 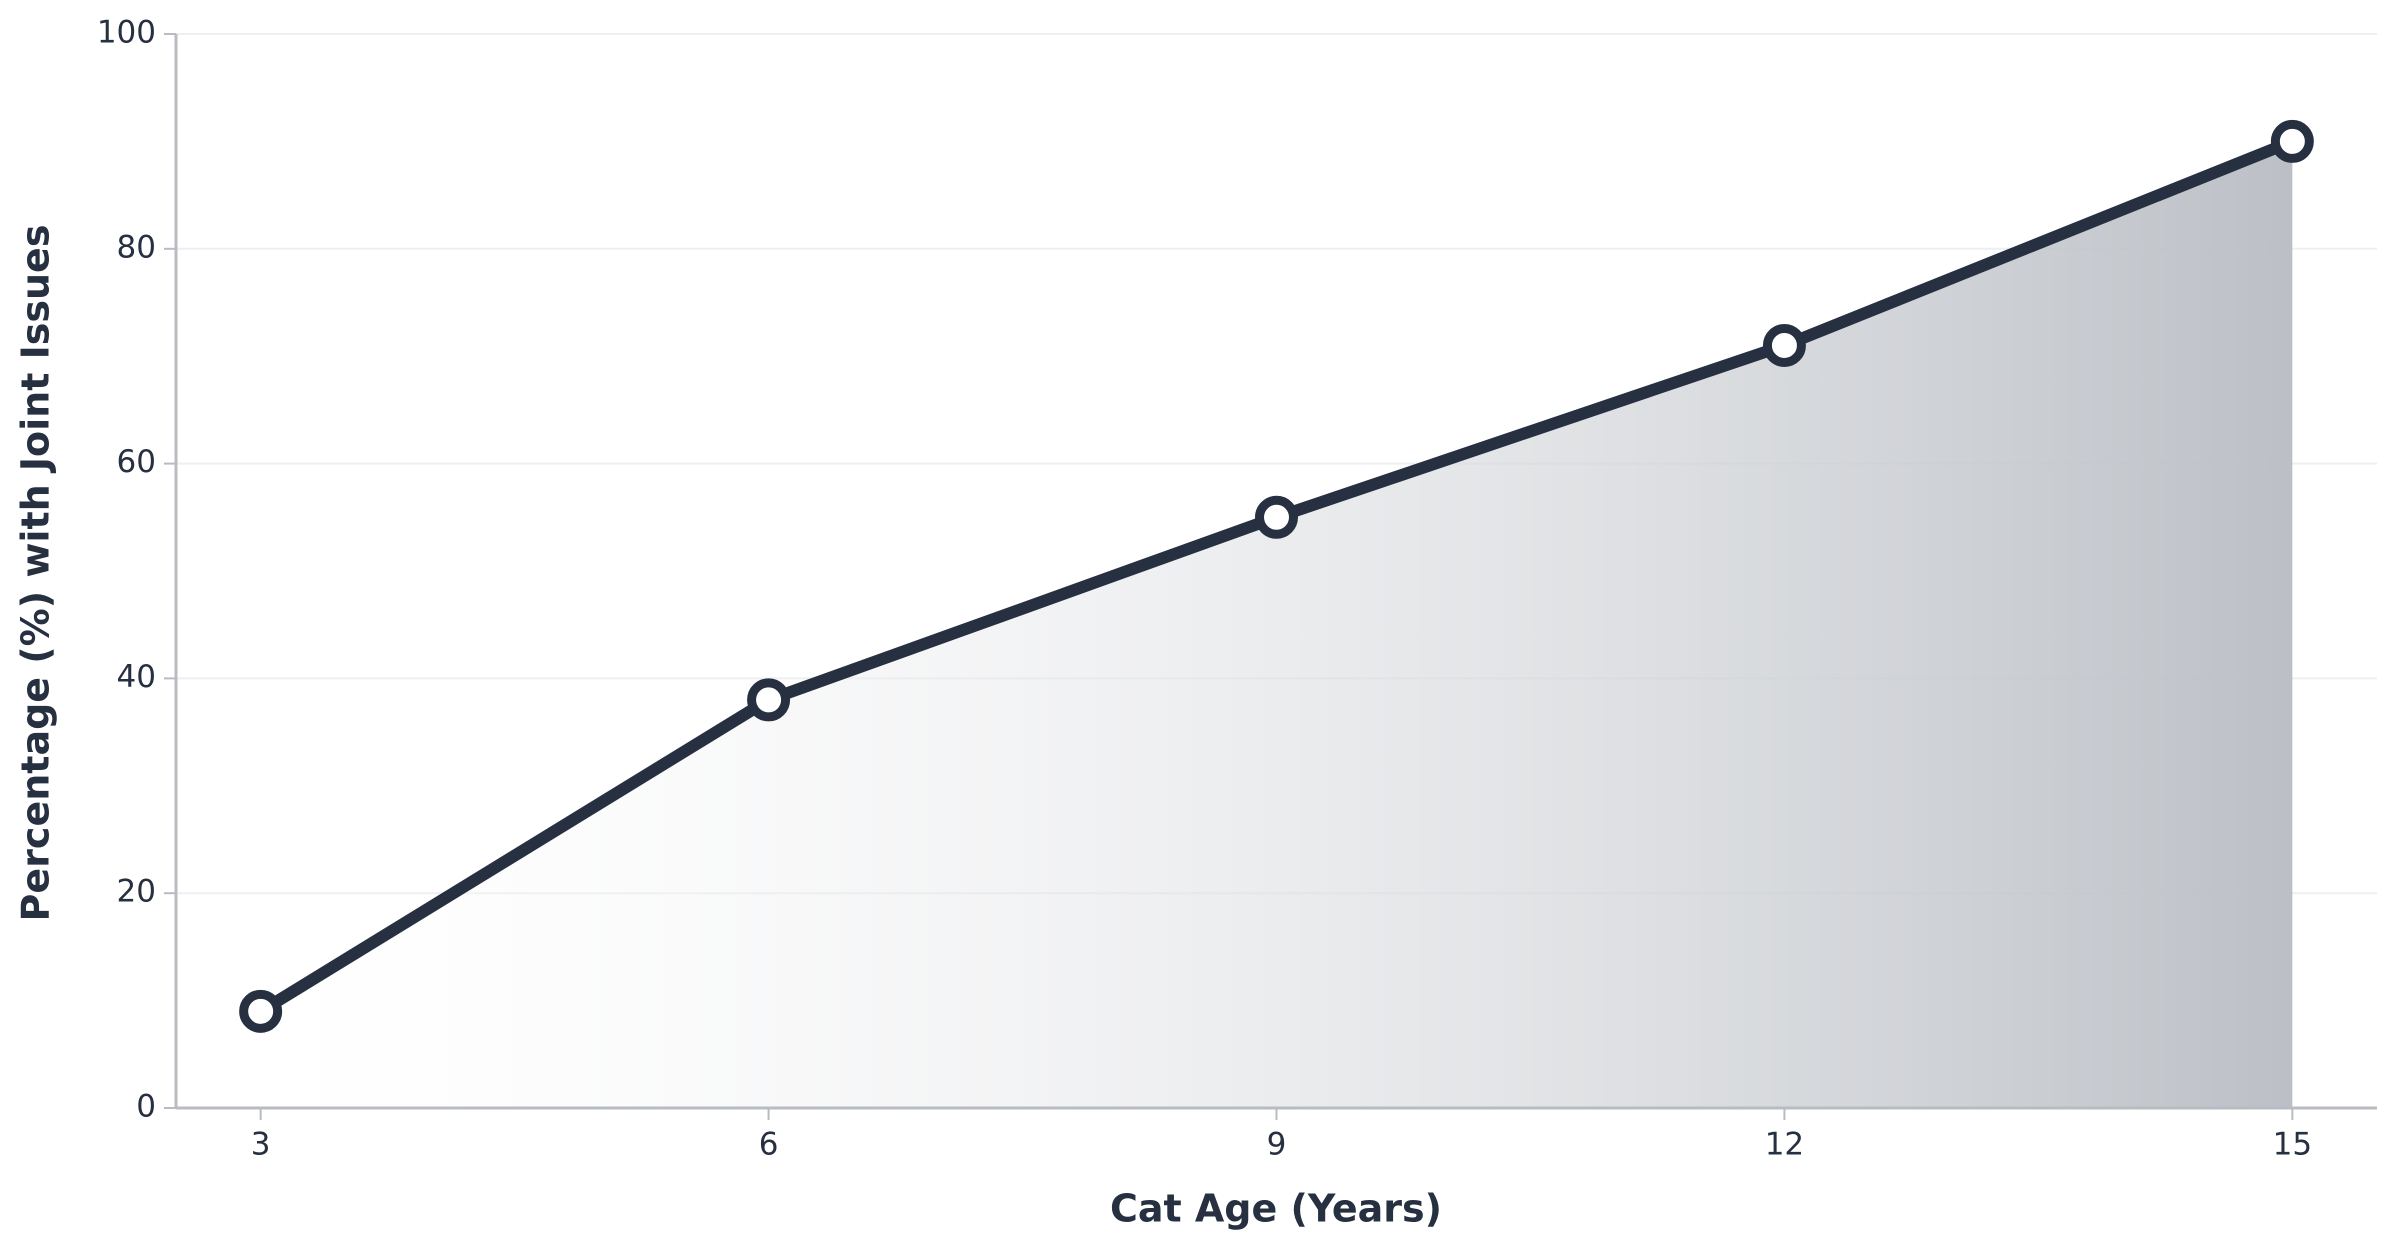 I want to click on y-tick-label: 80, so click(x=136, y=247).